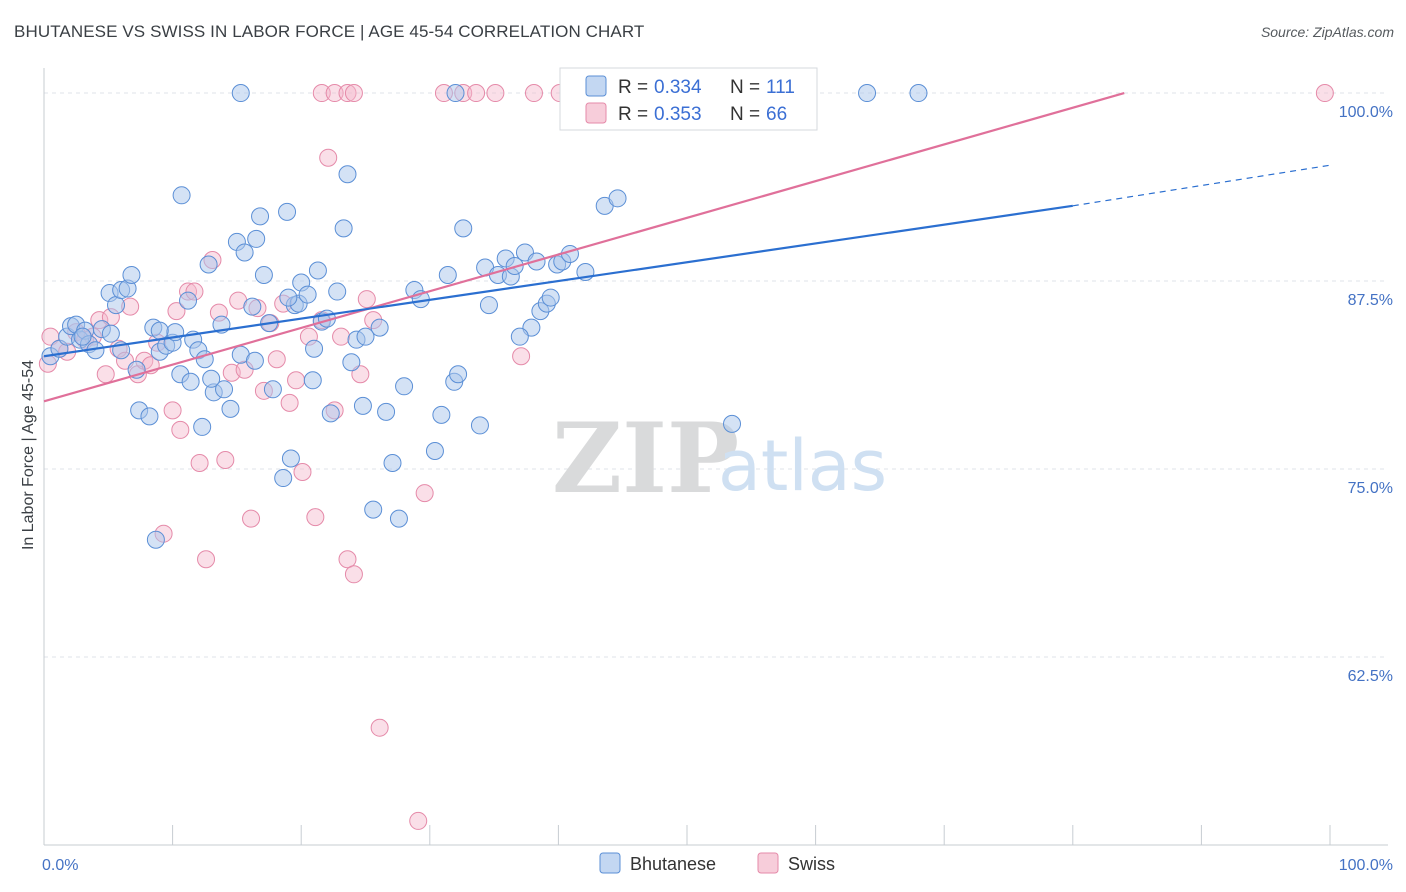 Image resolution: width=1406 pixels, height=892 pixels. Describe the element at coordinates (1370, 300) in the screenshot. I see `y-tick-label-2: 87.5%` at that location.